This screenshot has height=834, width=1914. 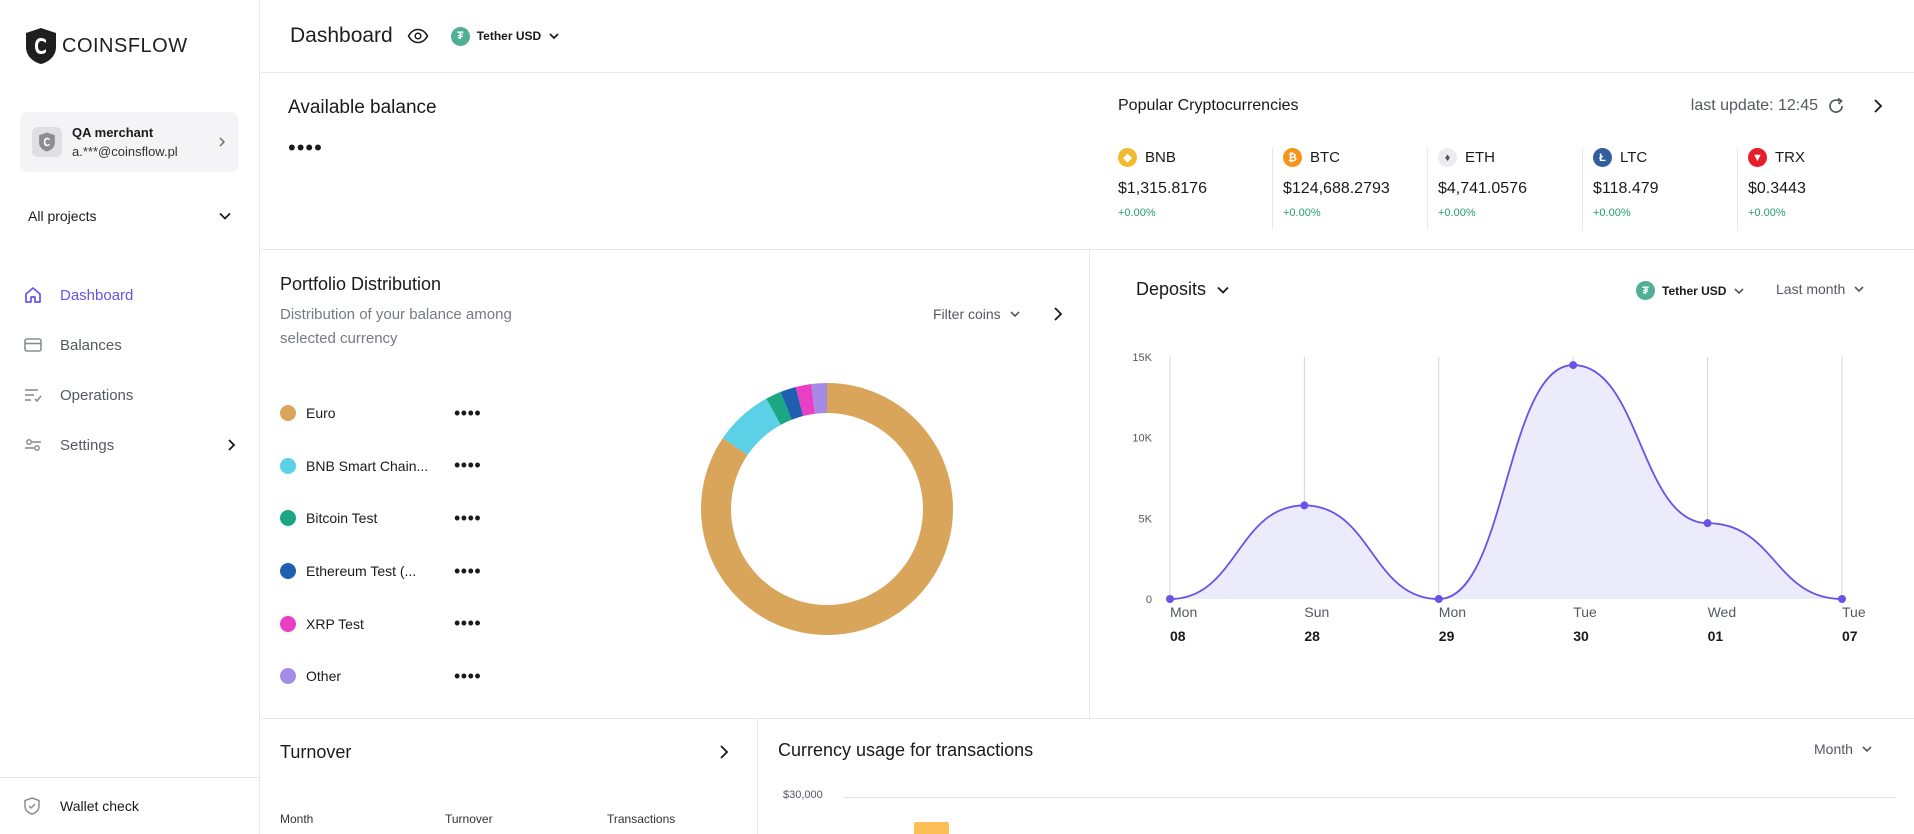 I want to click on coin-price: $1,315.8176, so click(x=1162, y=188).